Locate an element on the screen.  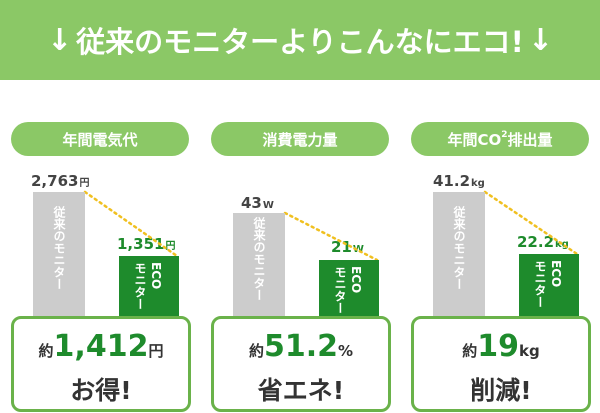
savings-amount: 約51.2% is located at coordinates (301, 346).